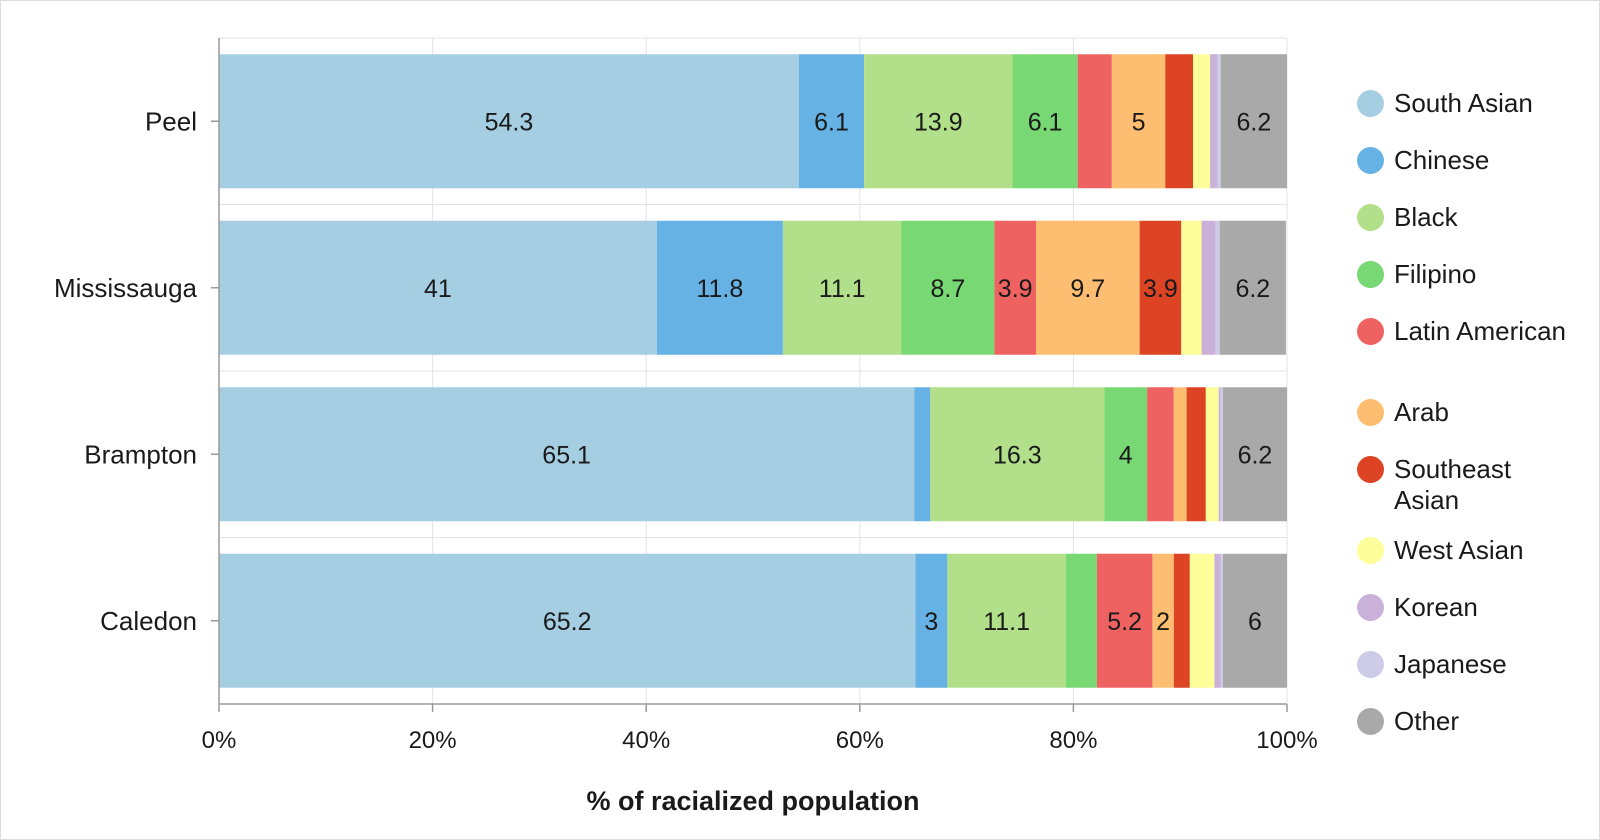 The width and height of the screenshot is (1600, 840). I want to click on data-label: 9.7, so click(1087, 289).